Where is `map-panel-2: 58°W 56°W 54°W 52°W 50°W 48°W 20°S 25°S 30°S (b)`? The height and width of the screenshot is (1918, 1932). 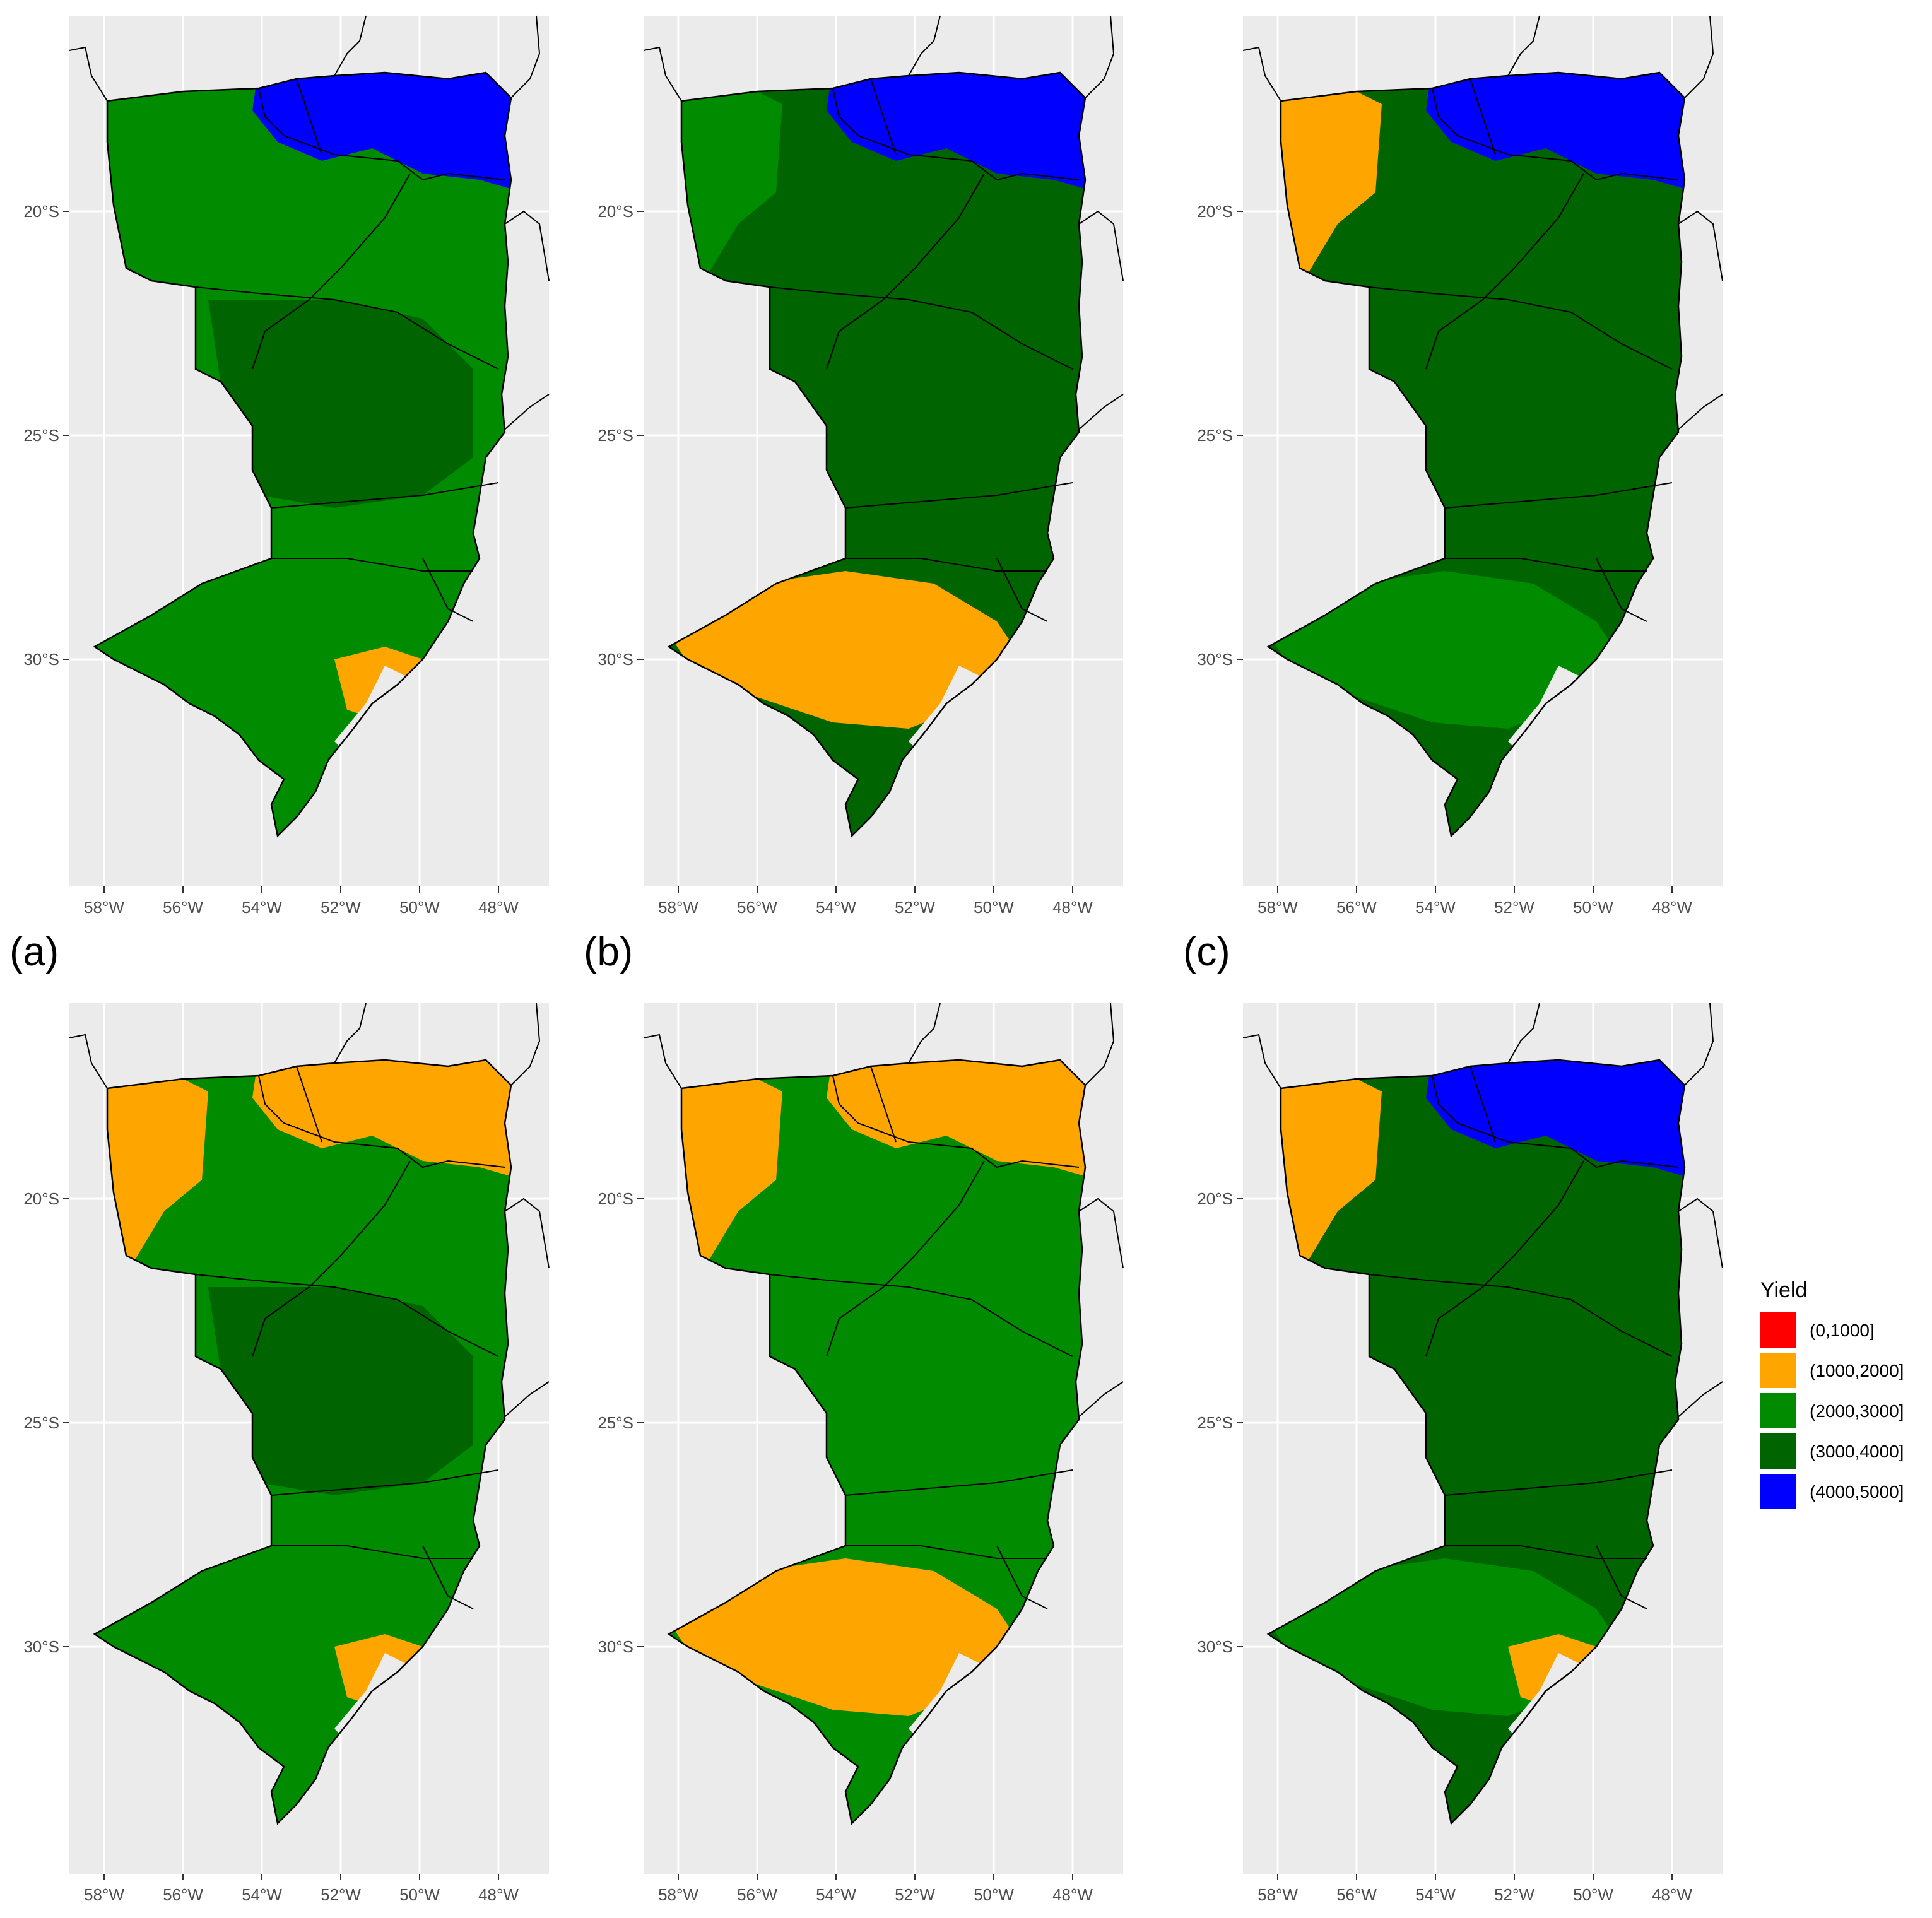 map-panel-2: 58°W 56°W 54°W 52°W 50°W 48°W 20°S 25°S 30°S (b) is located at coordinates (854, 494).